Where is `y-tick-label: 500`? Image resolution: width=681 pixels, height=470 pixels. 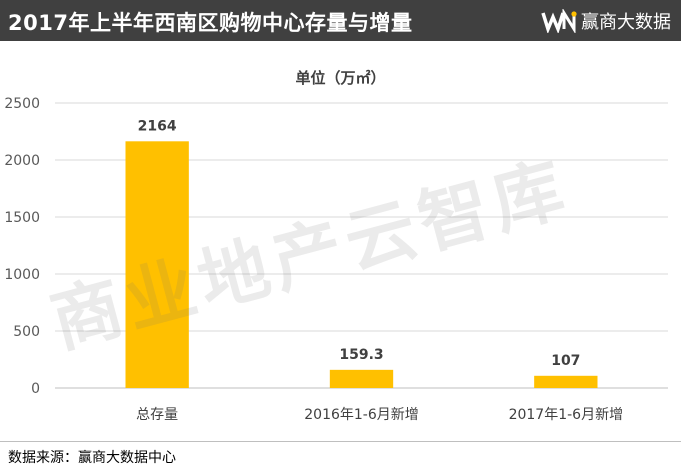
y-tick-label: 500 is located at coordinates (26, 332).